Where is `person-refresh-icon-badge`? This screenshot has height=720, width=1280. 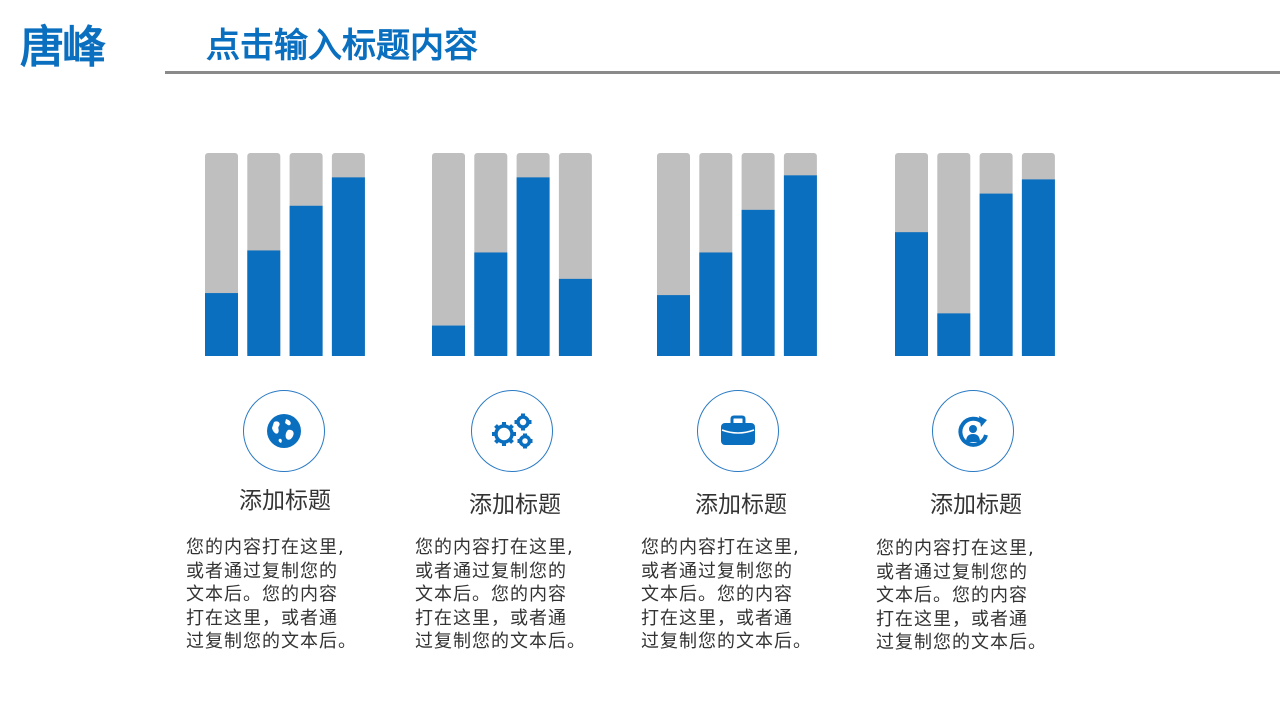
person-refresh-icon-badge is located at coordinates (973, 431).